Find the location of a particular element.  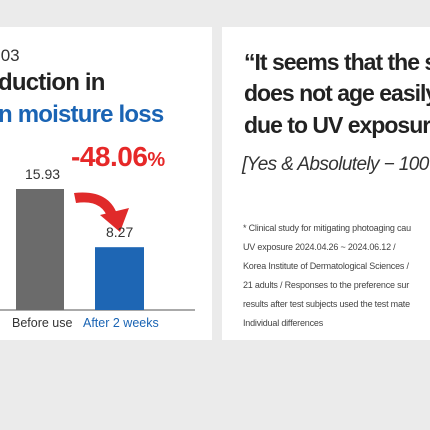

quote-line-1: “It seems that the s is located at coordinates (337, 62).